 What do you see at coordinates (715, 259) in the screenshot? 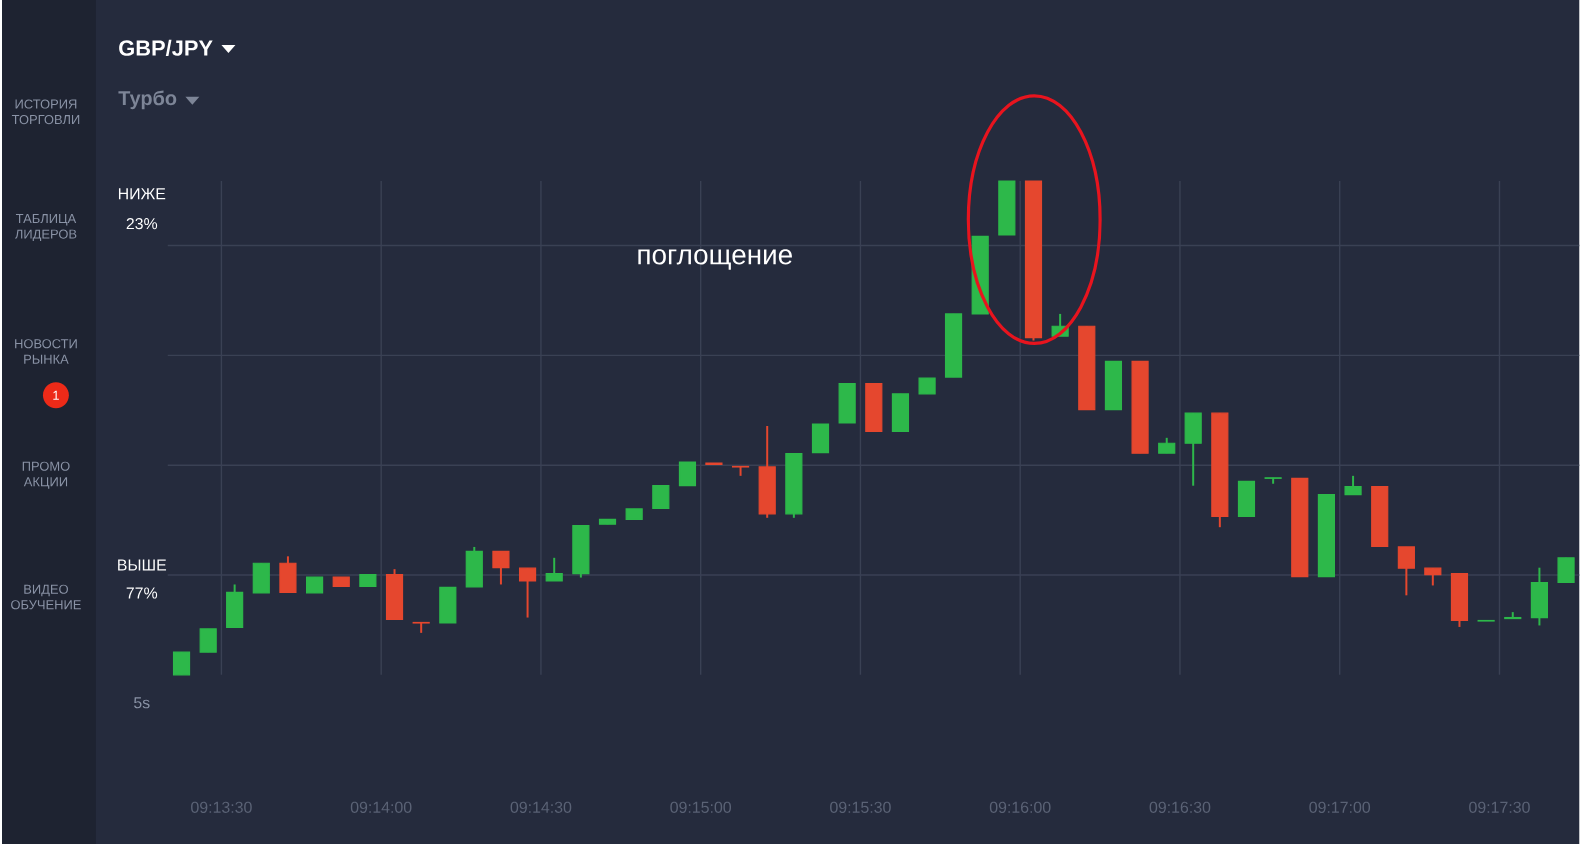
I see `annotation: поглощение` at bounding box center [715, 259].